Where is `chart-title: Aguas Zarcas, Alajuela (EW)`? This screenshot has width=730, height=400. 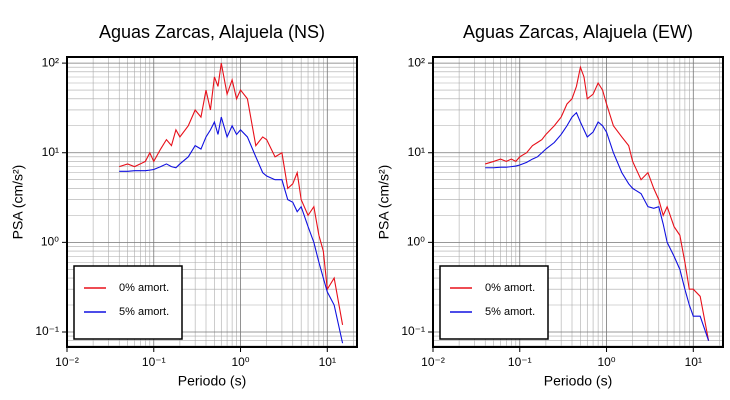
chart-title: Aguas Zarcas, Alajuela (EW) is located at coordinates (578, 32).